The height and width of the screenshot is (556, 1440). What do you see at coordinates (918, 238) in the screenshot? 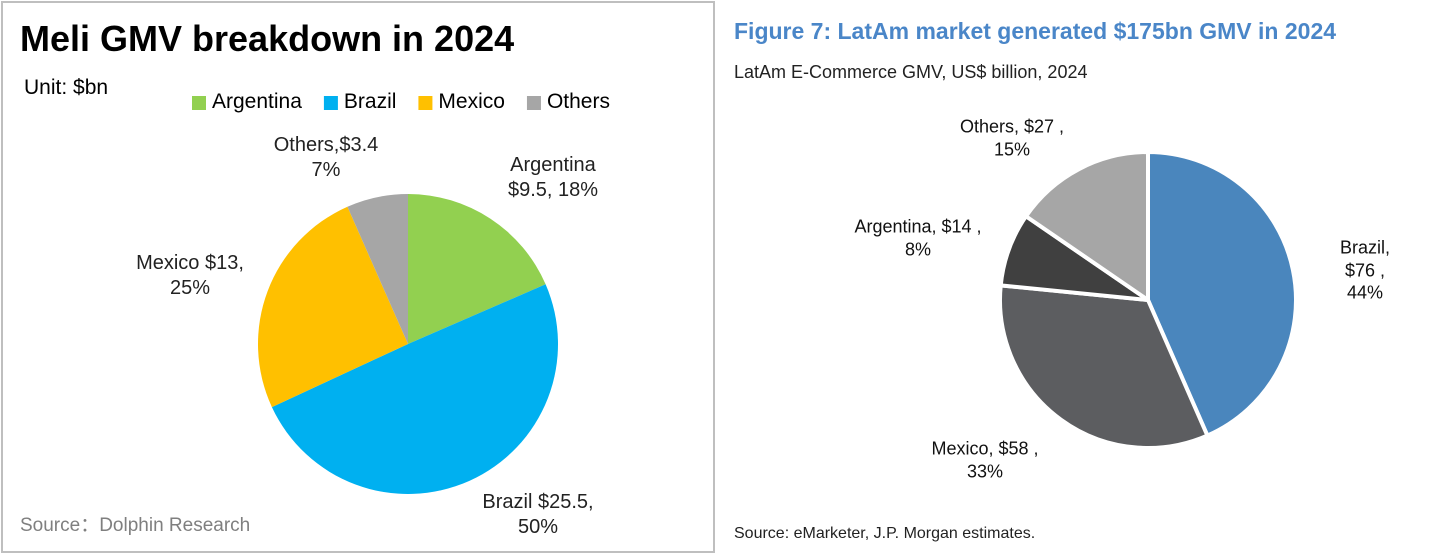
I see `data-label: Argentina, $14 , 8%` at bounding box center [918, 238].